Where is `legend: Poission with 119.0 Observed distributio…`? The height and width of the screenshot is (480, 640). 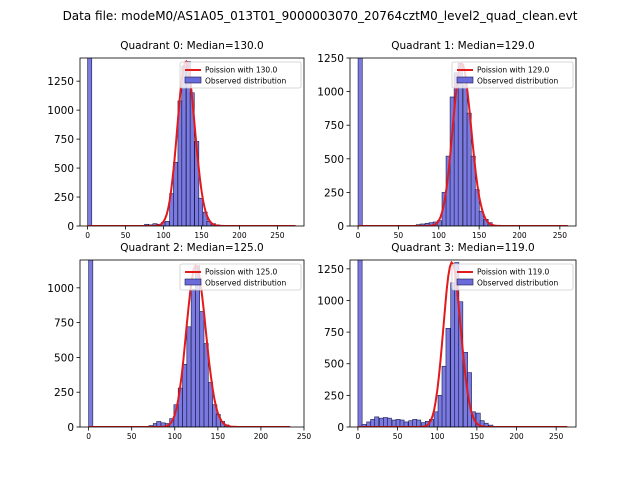
legend: Poission with 119.0 Observed distributio… is located at coordinates (512, 277).